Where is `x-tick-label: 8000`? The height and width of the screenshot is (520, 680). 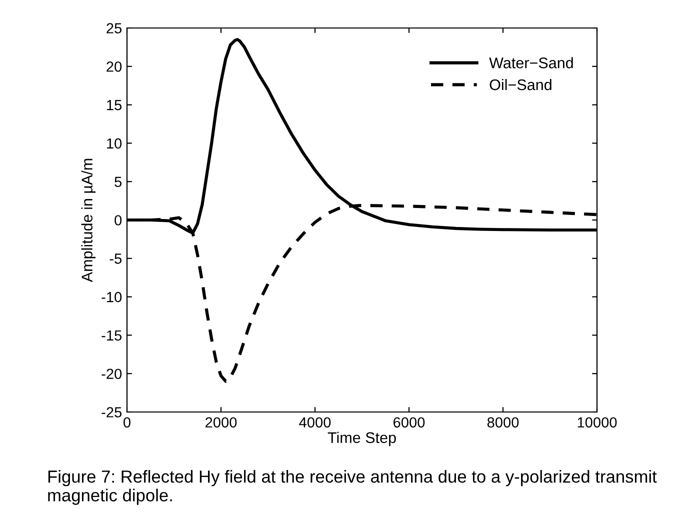
x-tick-label: 8000 is located at coordinates (503, 422).